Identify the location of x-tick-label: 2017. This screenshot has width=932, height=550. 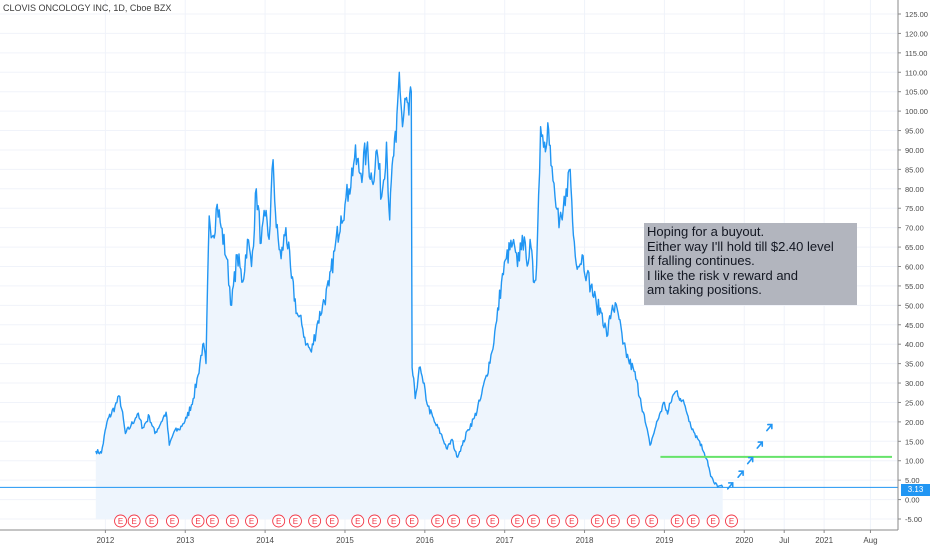
(505, 540).